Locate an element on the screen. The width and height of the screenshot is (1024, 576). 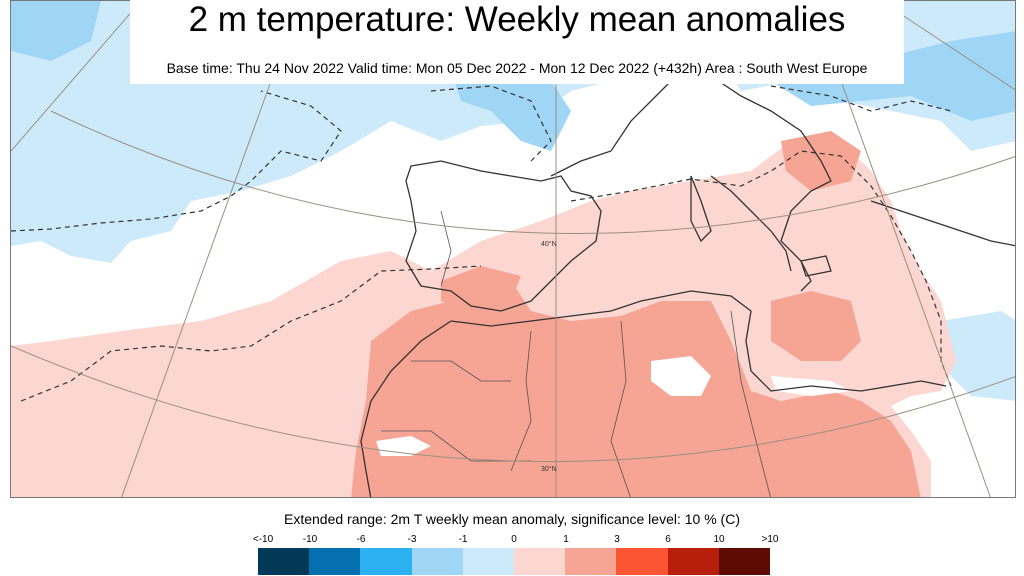
warm-area-east-med is located at coordinates (816, 326).